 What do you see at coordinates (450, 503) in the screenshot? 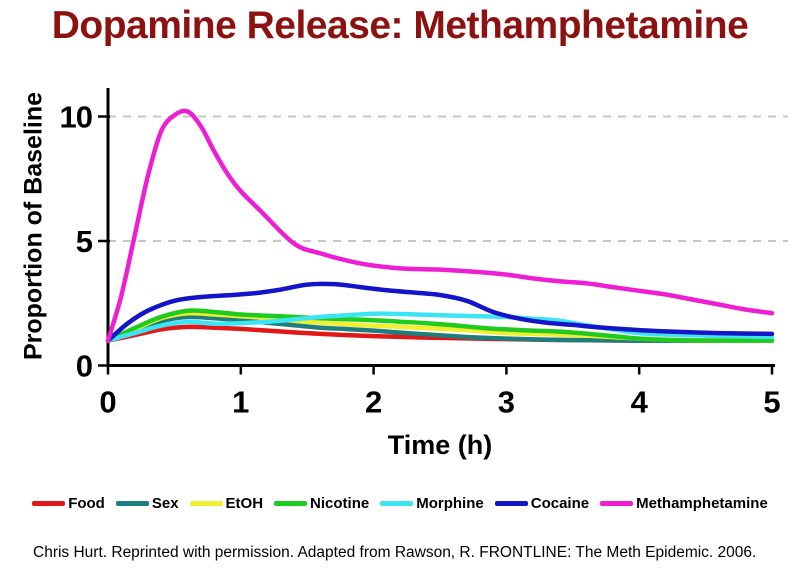
I see `legend-label-morphine: Morphine` at bounding box center [450, 503].